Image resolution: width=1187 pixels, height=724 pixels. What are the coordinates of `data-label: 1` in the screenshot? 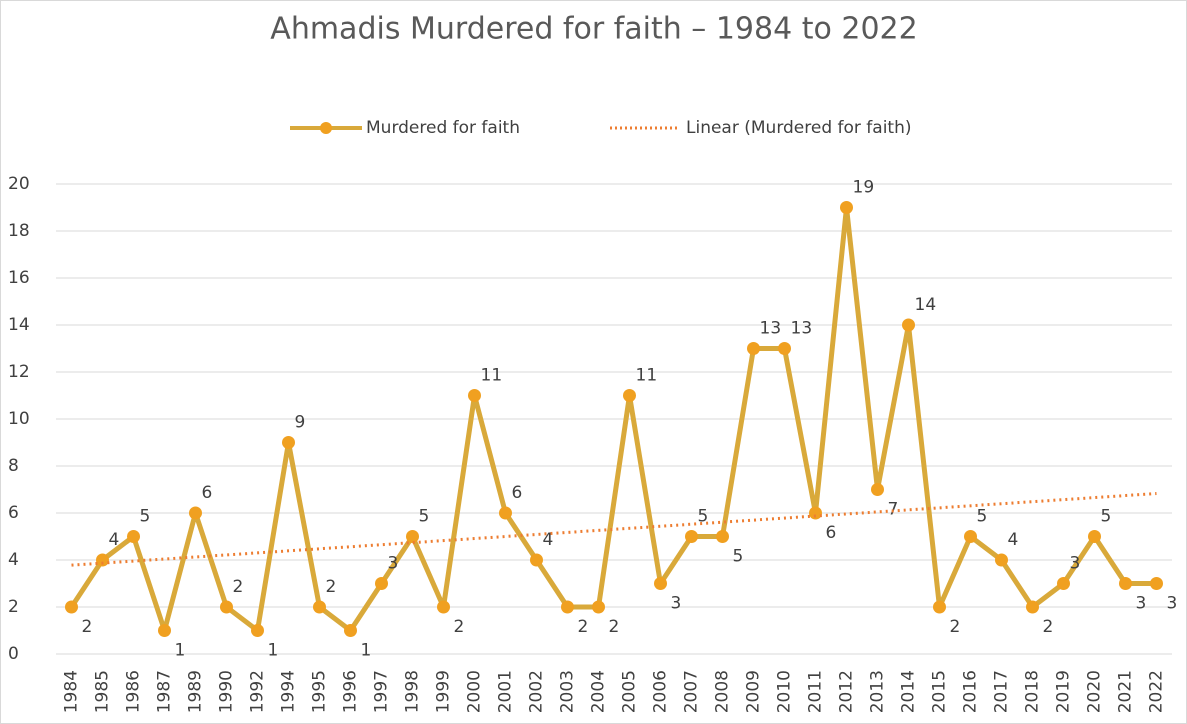 It's located at (366, 651).